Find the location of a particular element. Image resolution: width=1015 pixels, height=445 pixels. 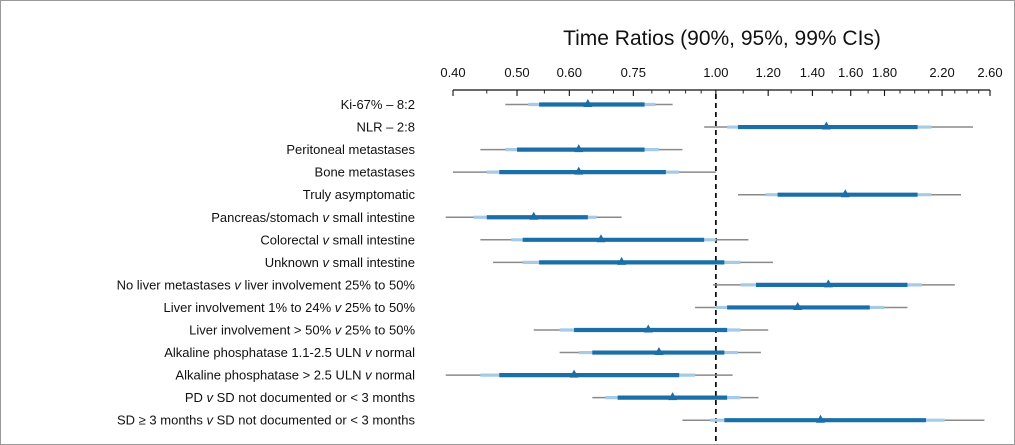

forest-row: Bone metastases is located at coordinates (515, 172).